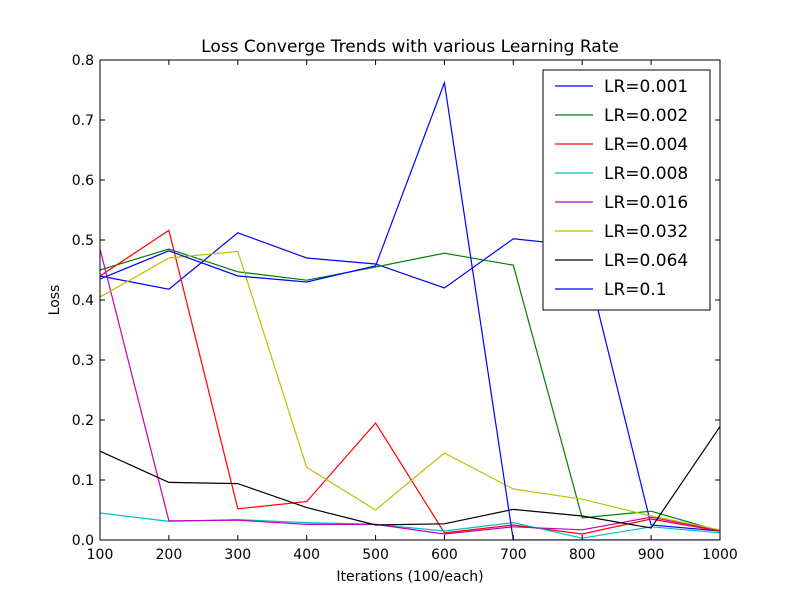 The width and height of the screenshot is (800, 600). What do you see at coordinates (444, 555) in the screenshot?
I see `x-tick-label: 600` at bounding box center [444, 555].